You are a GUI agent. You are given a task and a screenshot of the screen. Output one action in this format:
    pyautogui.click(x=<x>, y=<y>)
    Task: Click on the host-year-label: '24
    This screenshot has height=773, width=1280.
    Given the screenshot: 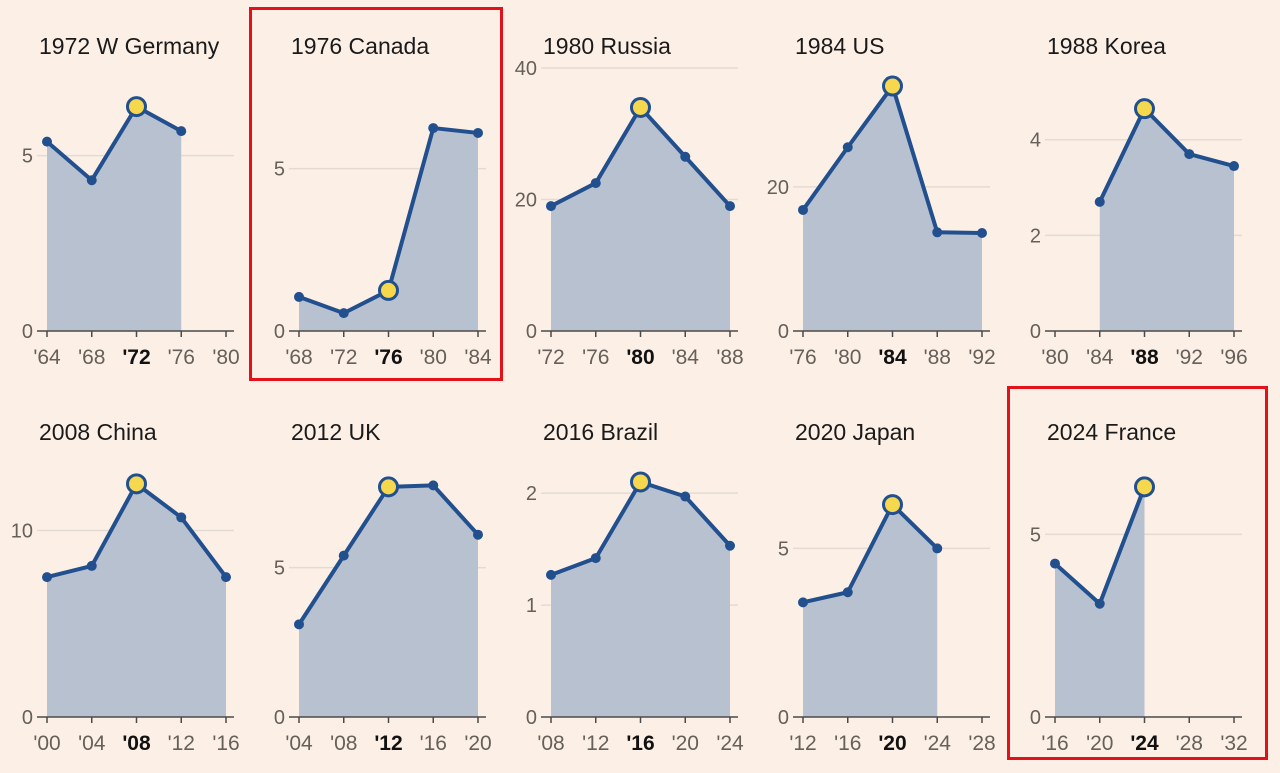 What is the action you would take?
    pyautogui.click(x=1144, y=743)
    